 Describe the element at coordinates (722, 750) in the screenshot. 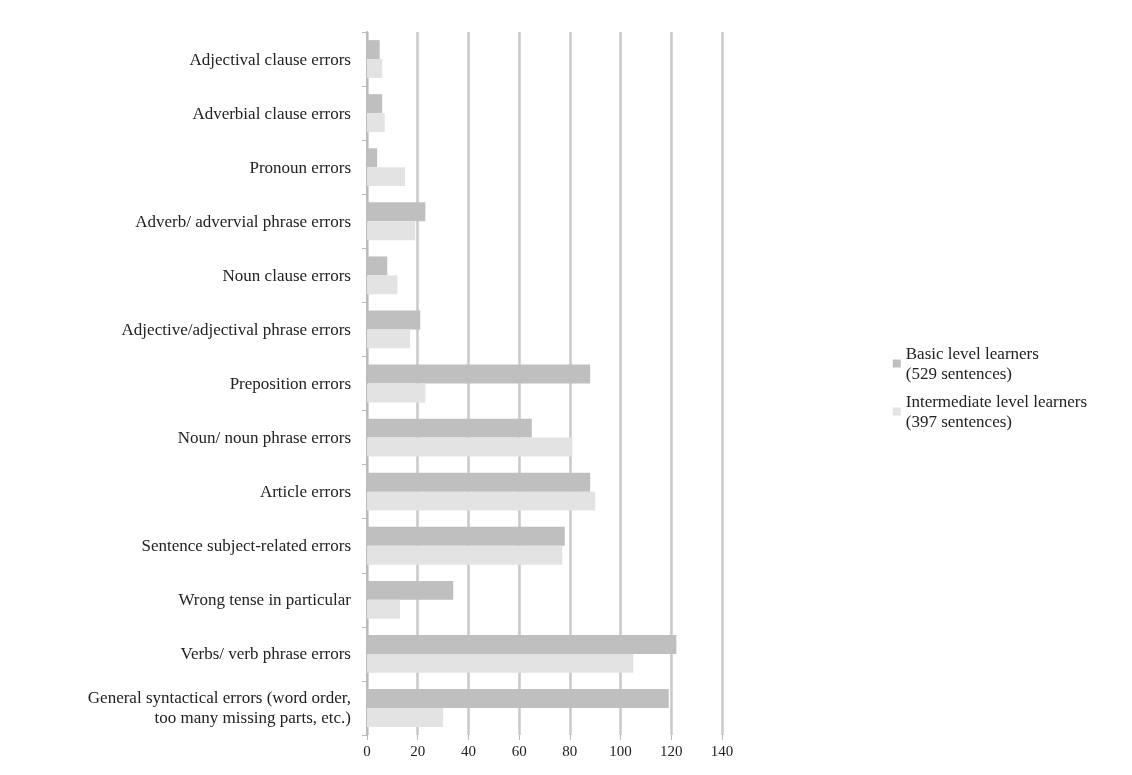

I see `x-tick-label: 140` at that location.